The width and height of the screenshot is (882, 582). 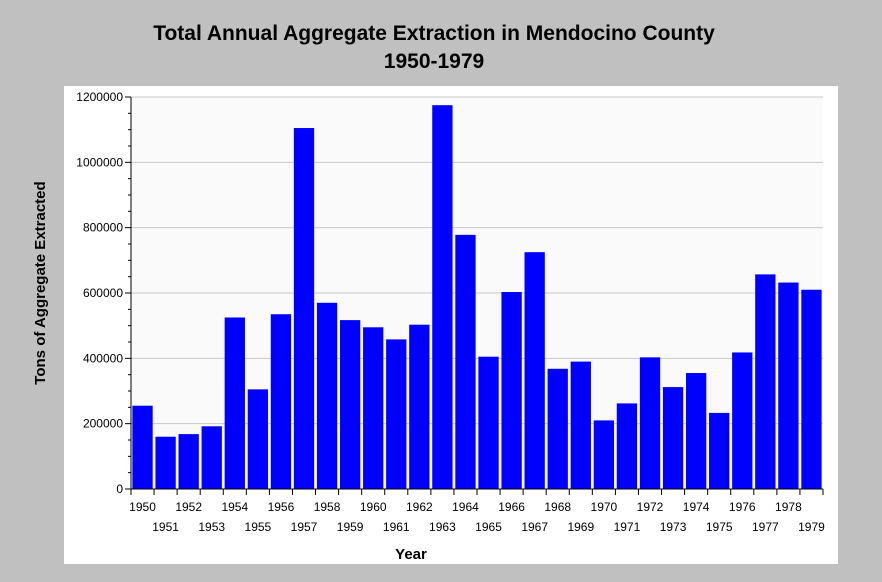 I want to click on bar-1964, so click(x=465, y=361).